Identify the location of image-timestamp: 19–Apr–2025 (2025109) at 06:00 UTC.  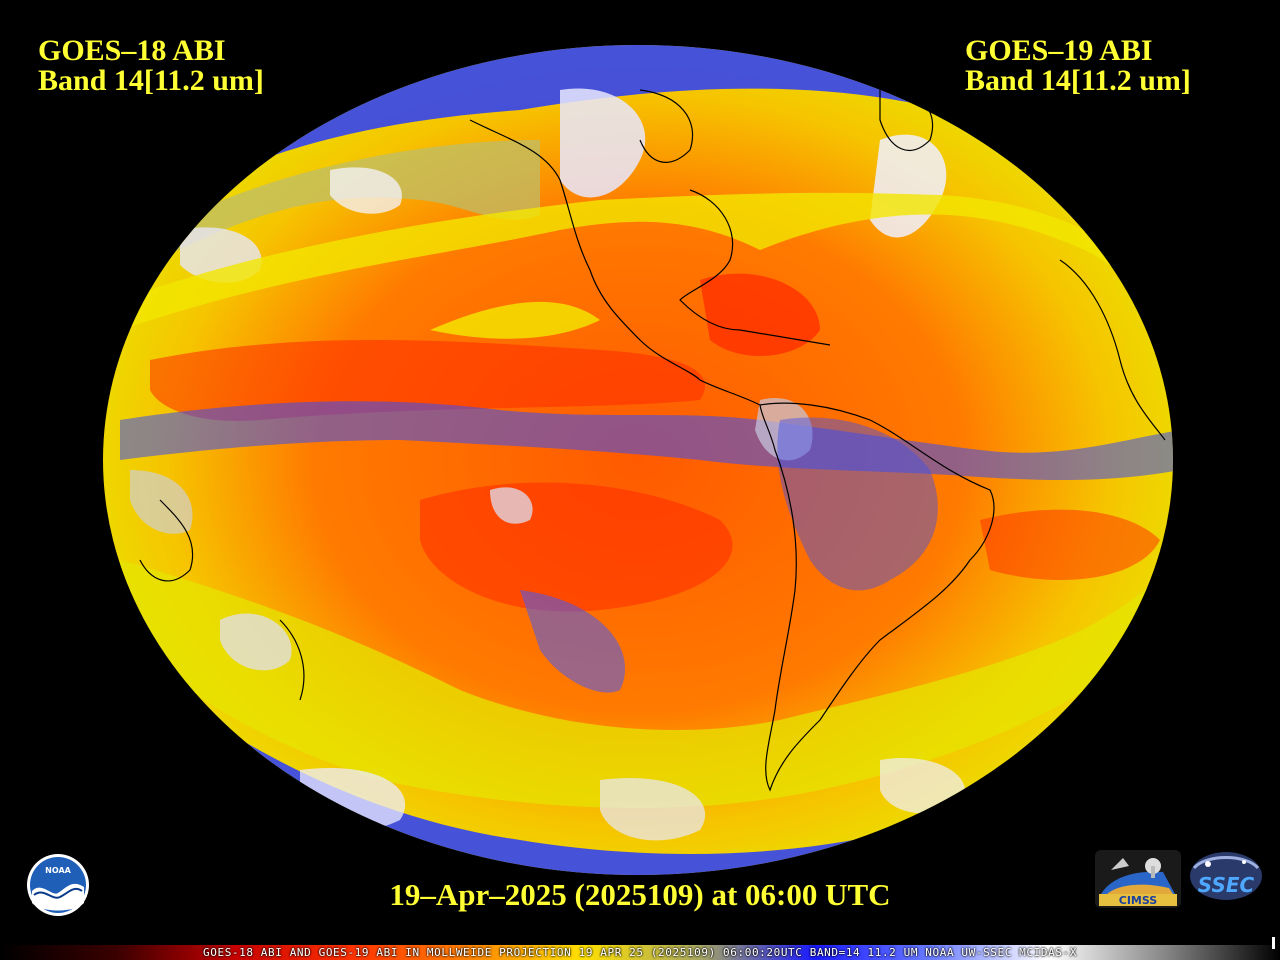
(640, 894).